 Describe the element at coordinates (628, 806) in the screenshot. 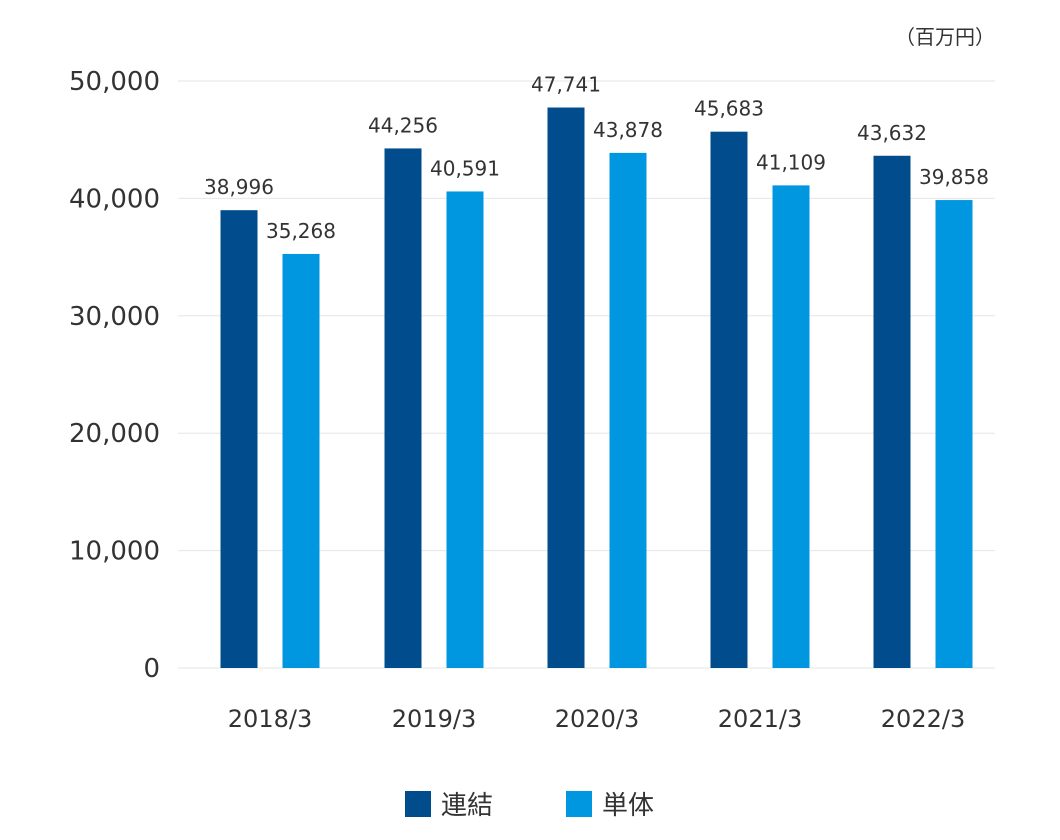

I see `legend-label: 単体` at that location.